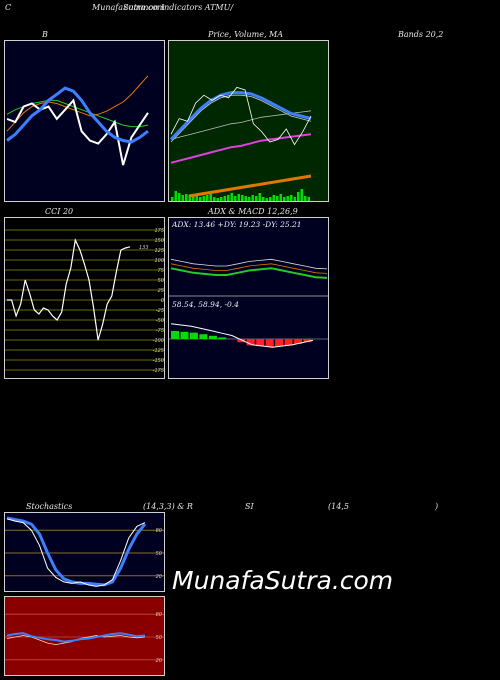 This screenshot has width=500, height=680. I want to click on cci-tick-label: 100, so click(159, 261).